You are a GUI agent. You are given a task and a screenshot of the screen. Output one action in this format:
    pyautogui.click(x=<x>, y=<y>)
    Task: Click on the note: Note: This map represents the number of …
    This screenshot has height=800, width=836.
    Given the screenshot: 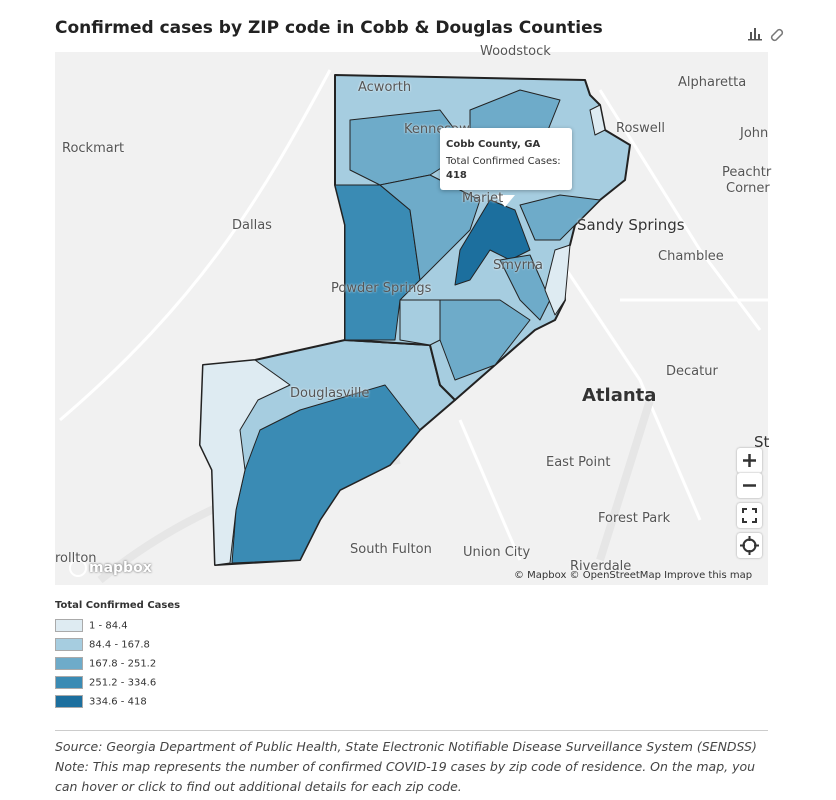 What is the action you would take?
    pyautogui.click(x=405, y=776)
    